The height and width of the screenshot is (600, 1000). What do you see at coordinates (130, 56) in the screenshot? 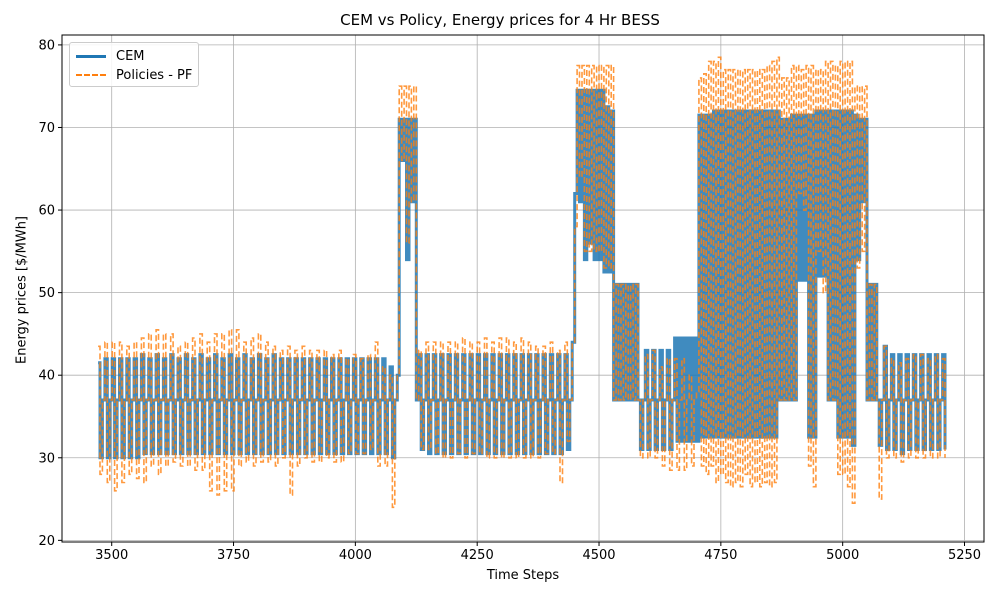
I see `legend-label-cem: CEM` at bounding box center [130, 56].